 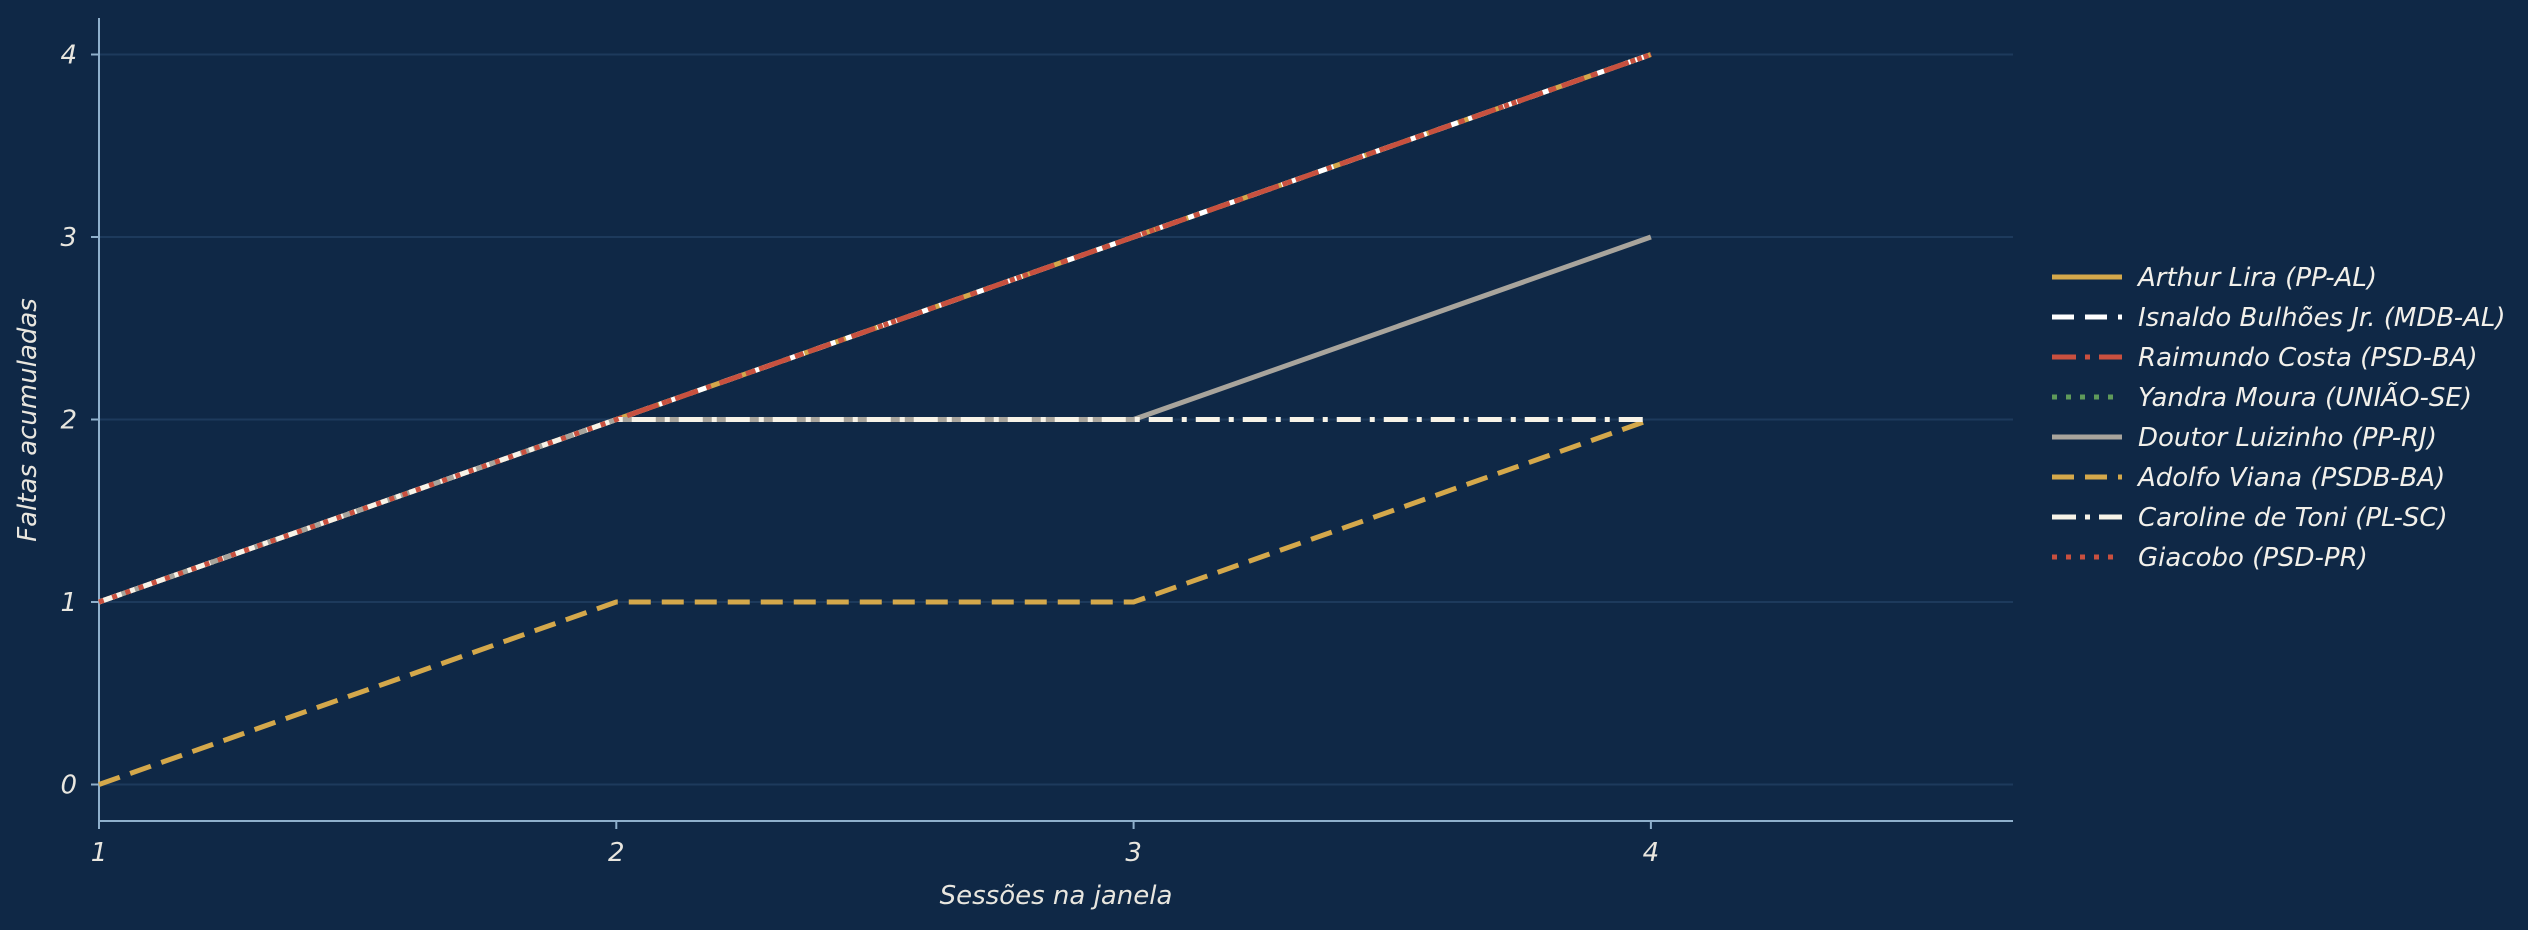 What do you see at coordinates (2322, 318) in the screenshot?
I see `legend-label-1: Isnaldo Bulhões Jr. (MDB-AL)` at bounding box center [2322, 318].